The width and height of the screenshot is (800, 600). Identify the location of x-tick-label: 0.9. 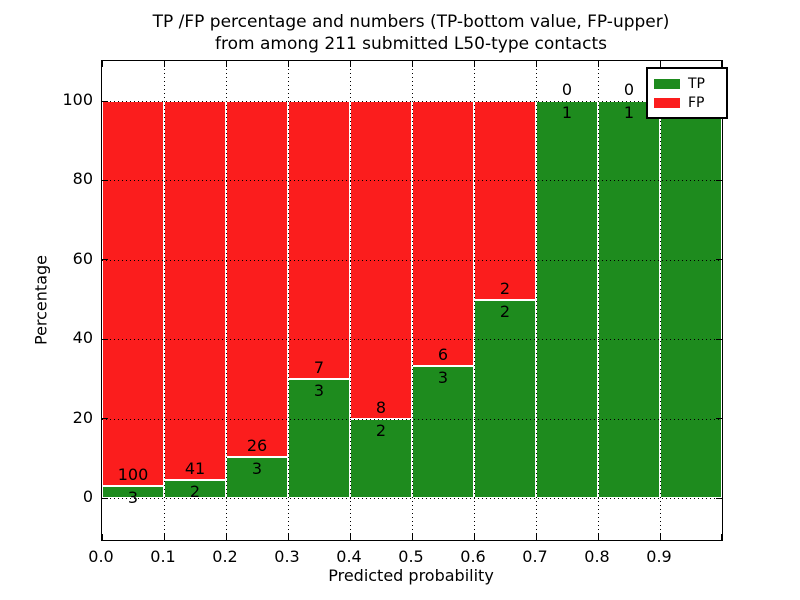
(659, 556).